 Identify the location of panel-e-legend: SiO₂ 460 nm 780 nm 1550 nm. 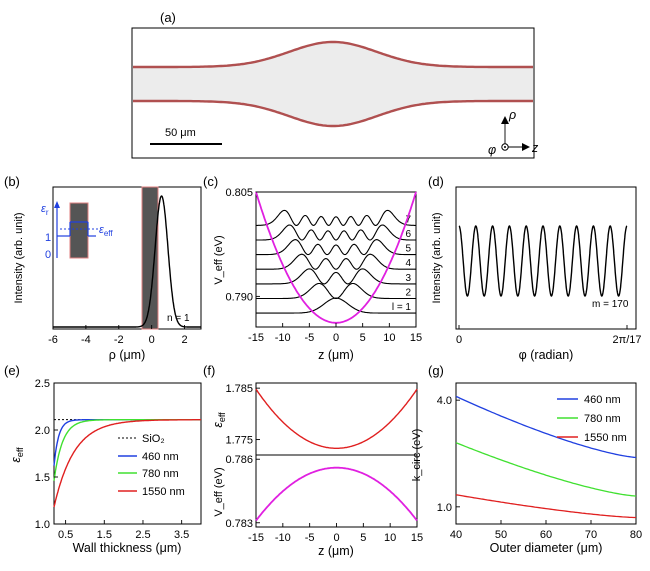
(151, 465).